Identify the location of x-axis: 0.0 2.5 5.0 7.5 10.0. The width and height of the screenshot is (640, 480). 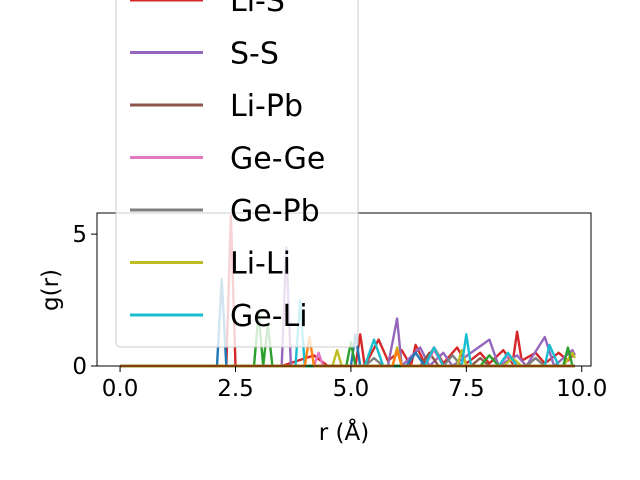
(354, 384).